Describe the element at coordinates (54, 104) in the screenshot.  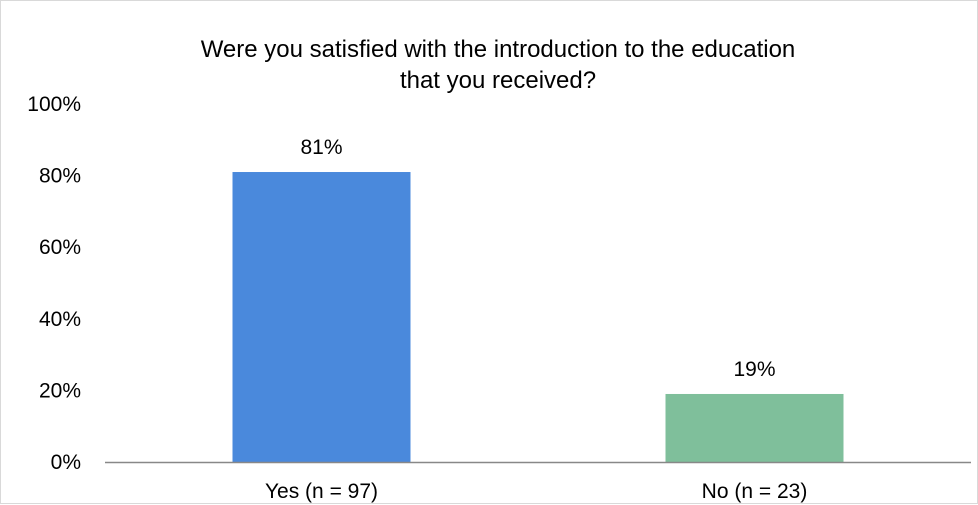
I see `y-tick-label: 100%` at that location.